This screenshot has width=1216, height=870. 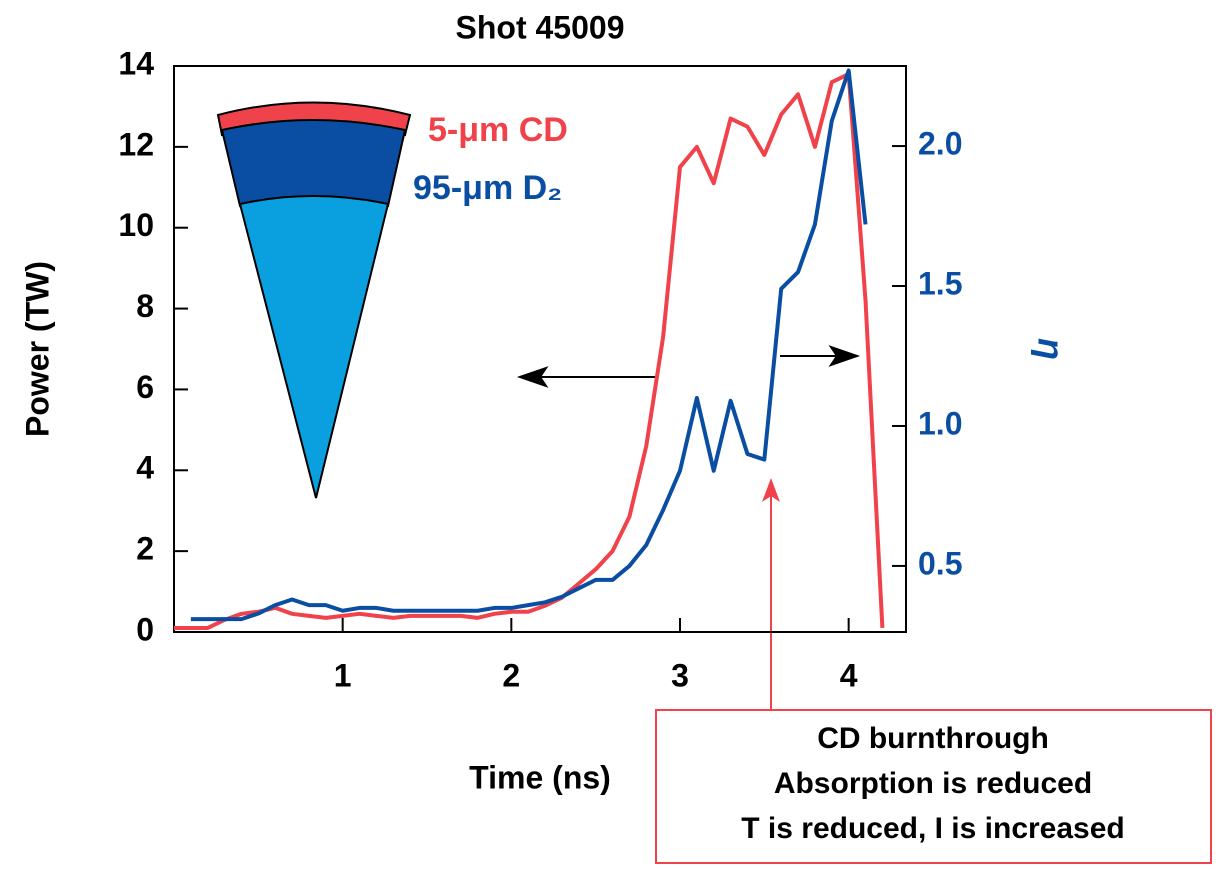 I want to click on y2-tick-label: 1.5, so click(x=940, y=283).